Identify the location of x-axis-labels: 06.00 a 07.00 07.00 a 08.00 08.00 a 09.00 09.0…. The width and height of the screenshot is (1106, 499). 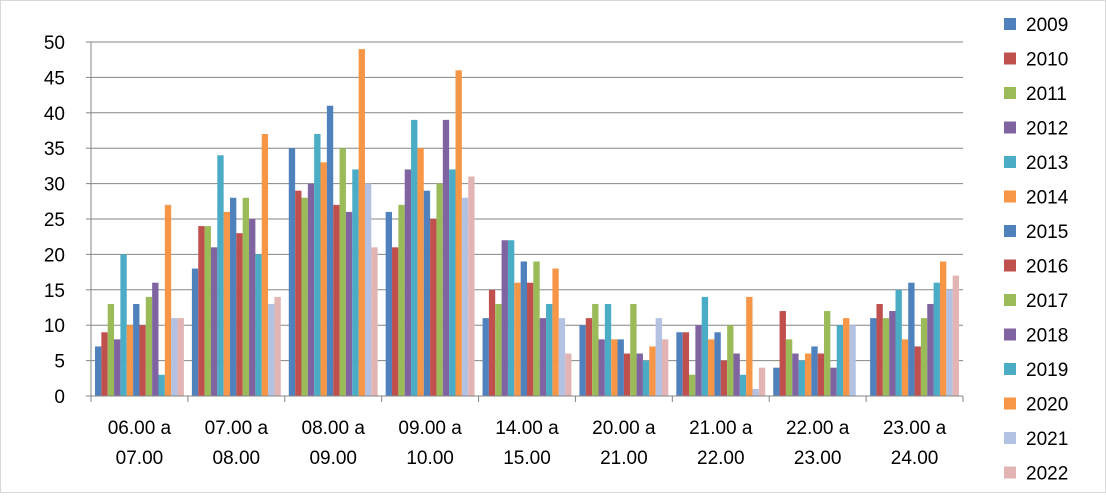
(527, 443).